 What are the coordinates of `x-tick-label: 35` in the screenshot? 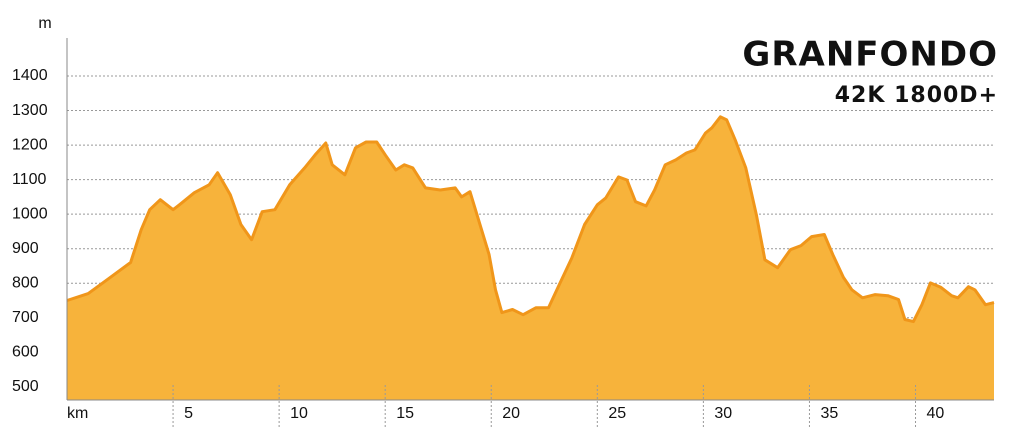 It's located at (829, 413).